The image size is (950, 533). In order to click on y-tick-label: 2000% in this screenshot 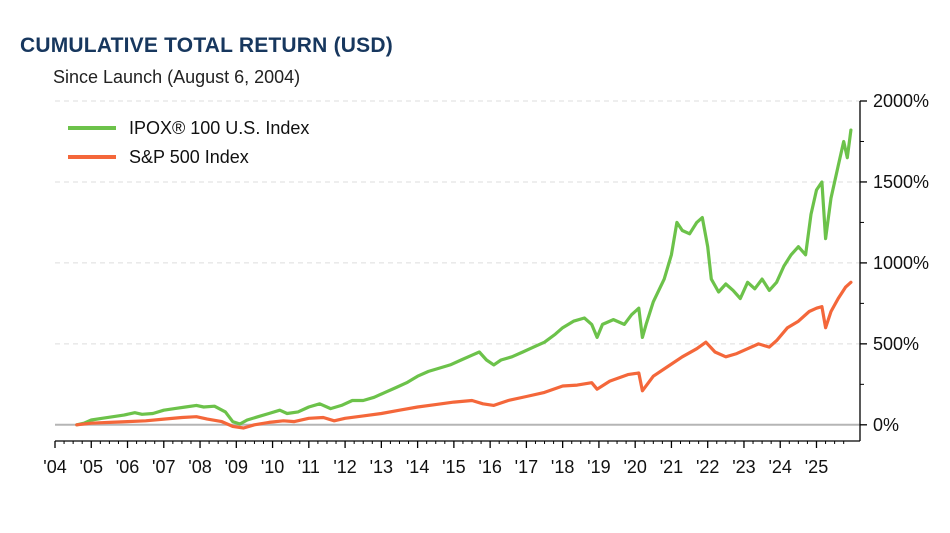, I will do `click(901, 101)`.